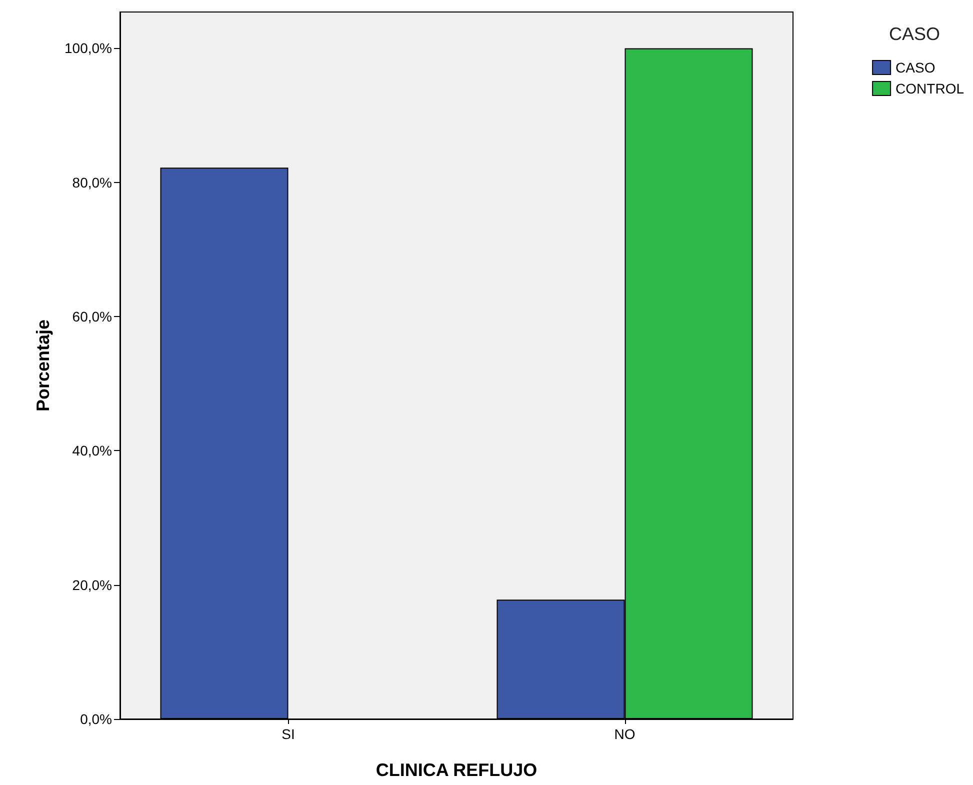 The width and height of the screenshot is (973, 785). Describe the element at coordinates (92, 450) in the screenshot. I see `y-tick-label: 40,0%` at that location.